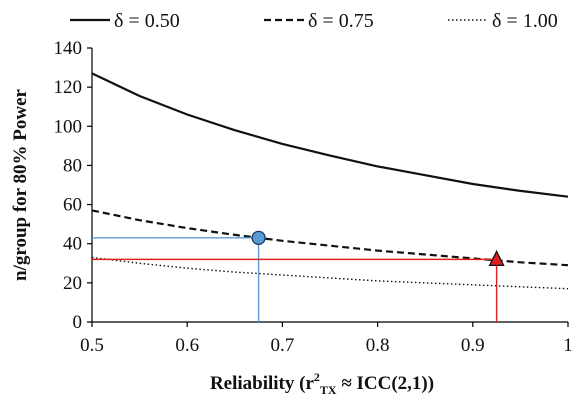  What do you see at coordinates (72, 244) in the screenshot?
I see `y-tick-label: 40` at bounding box center [72, 244].